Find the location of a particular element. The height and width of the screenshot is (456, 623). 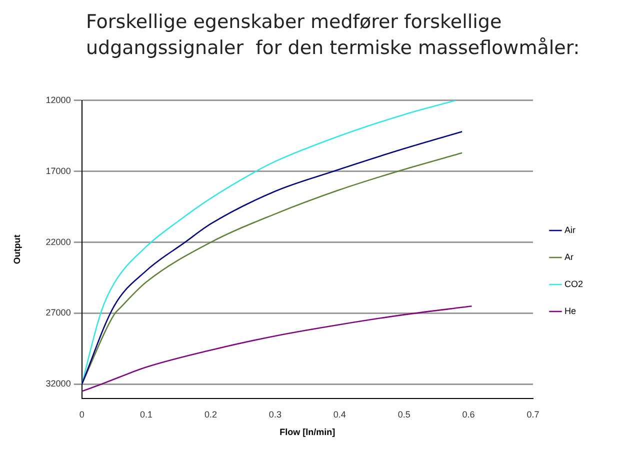

x-tick-label: 0.7 is located at coordinates (533, 414).